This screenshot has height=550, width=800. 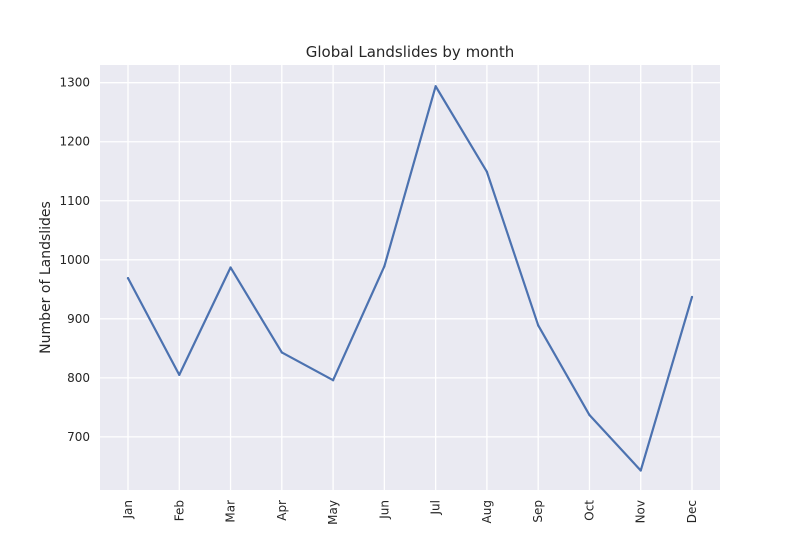 What do you see at coordinates (231, 511) in the screenshot?
I see `x-tick-label: Mar` at bounding box center [231, 511].